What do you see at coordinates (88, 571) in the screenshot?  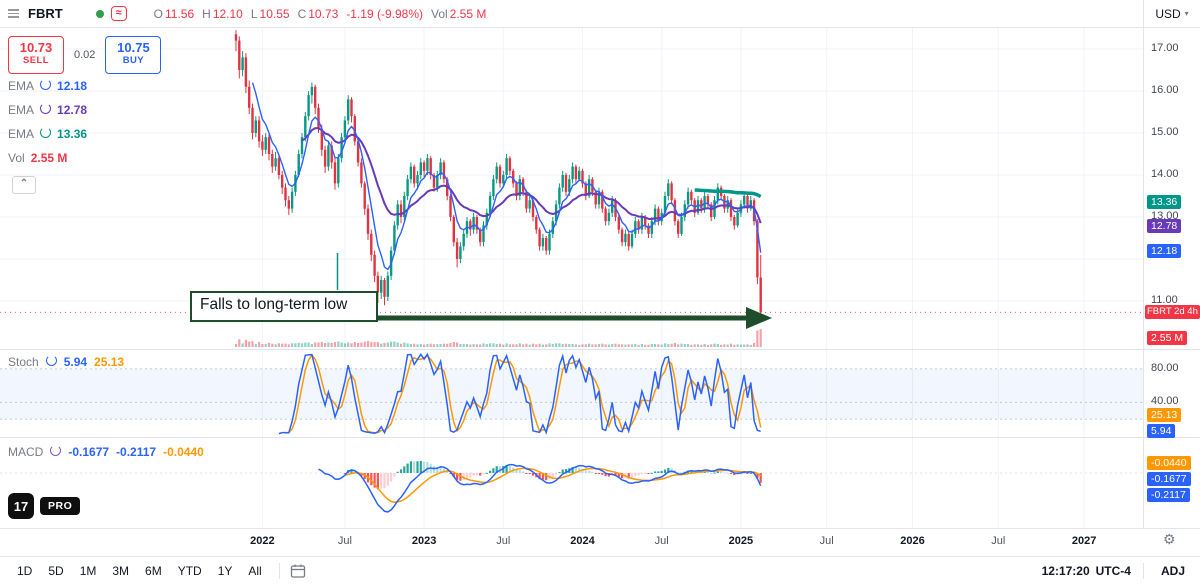 I see `range-button-1m: 1M` at bounding box center [88, 571].